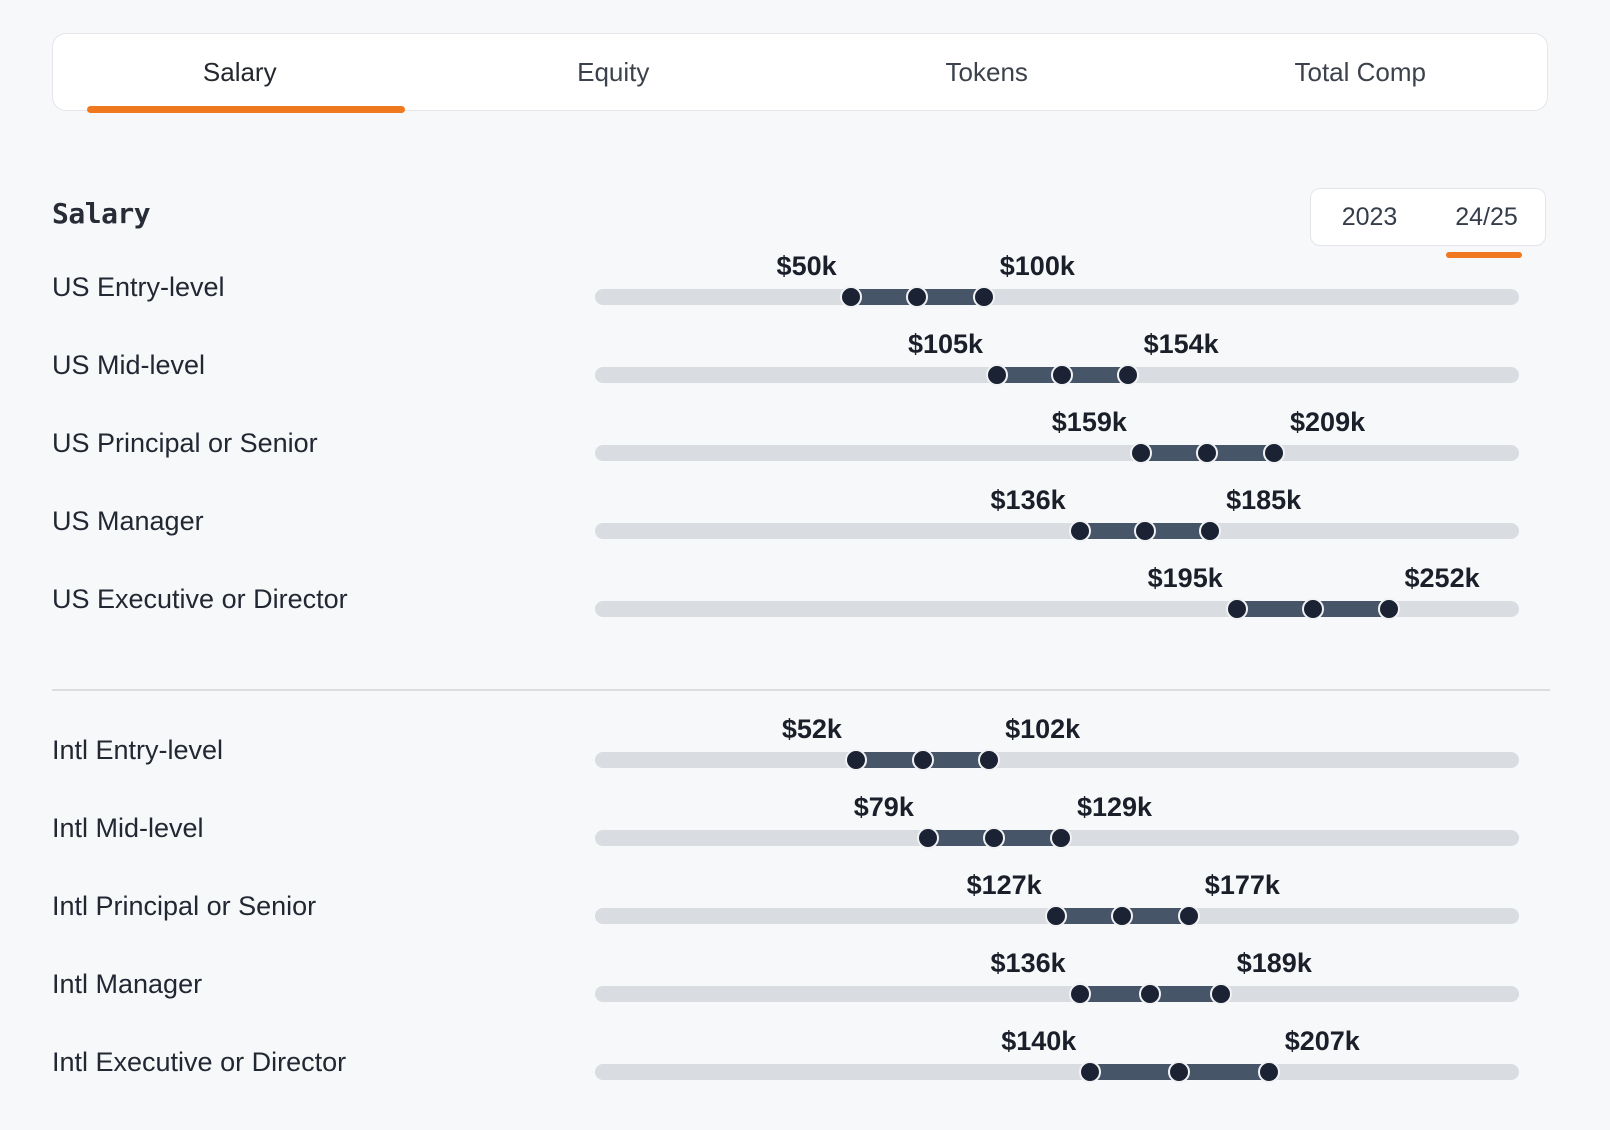 The width and height of the screenshot is (1610, 1130). I want to click on salary-row: Intl Manager $136k $189k, so click(805, 994).